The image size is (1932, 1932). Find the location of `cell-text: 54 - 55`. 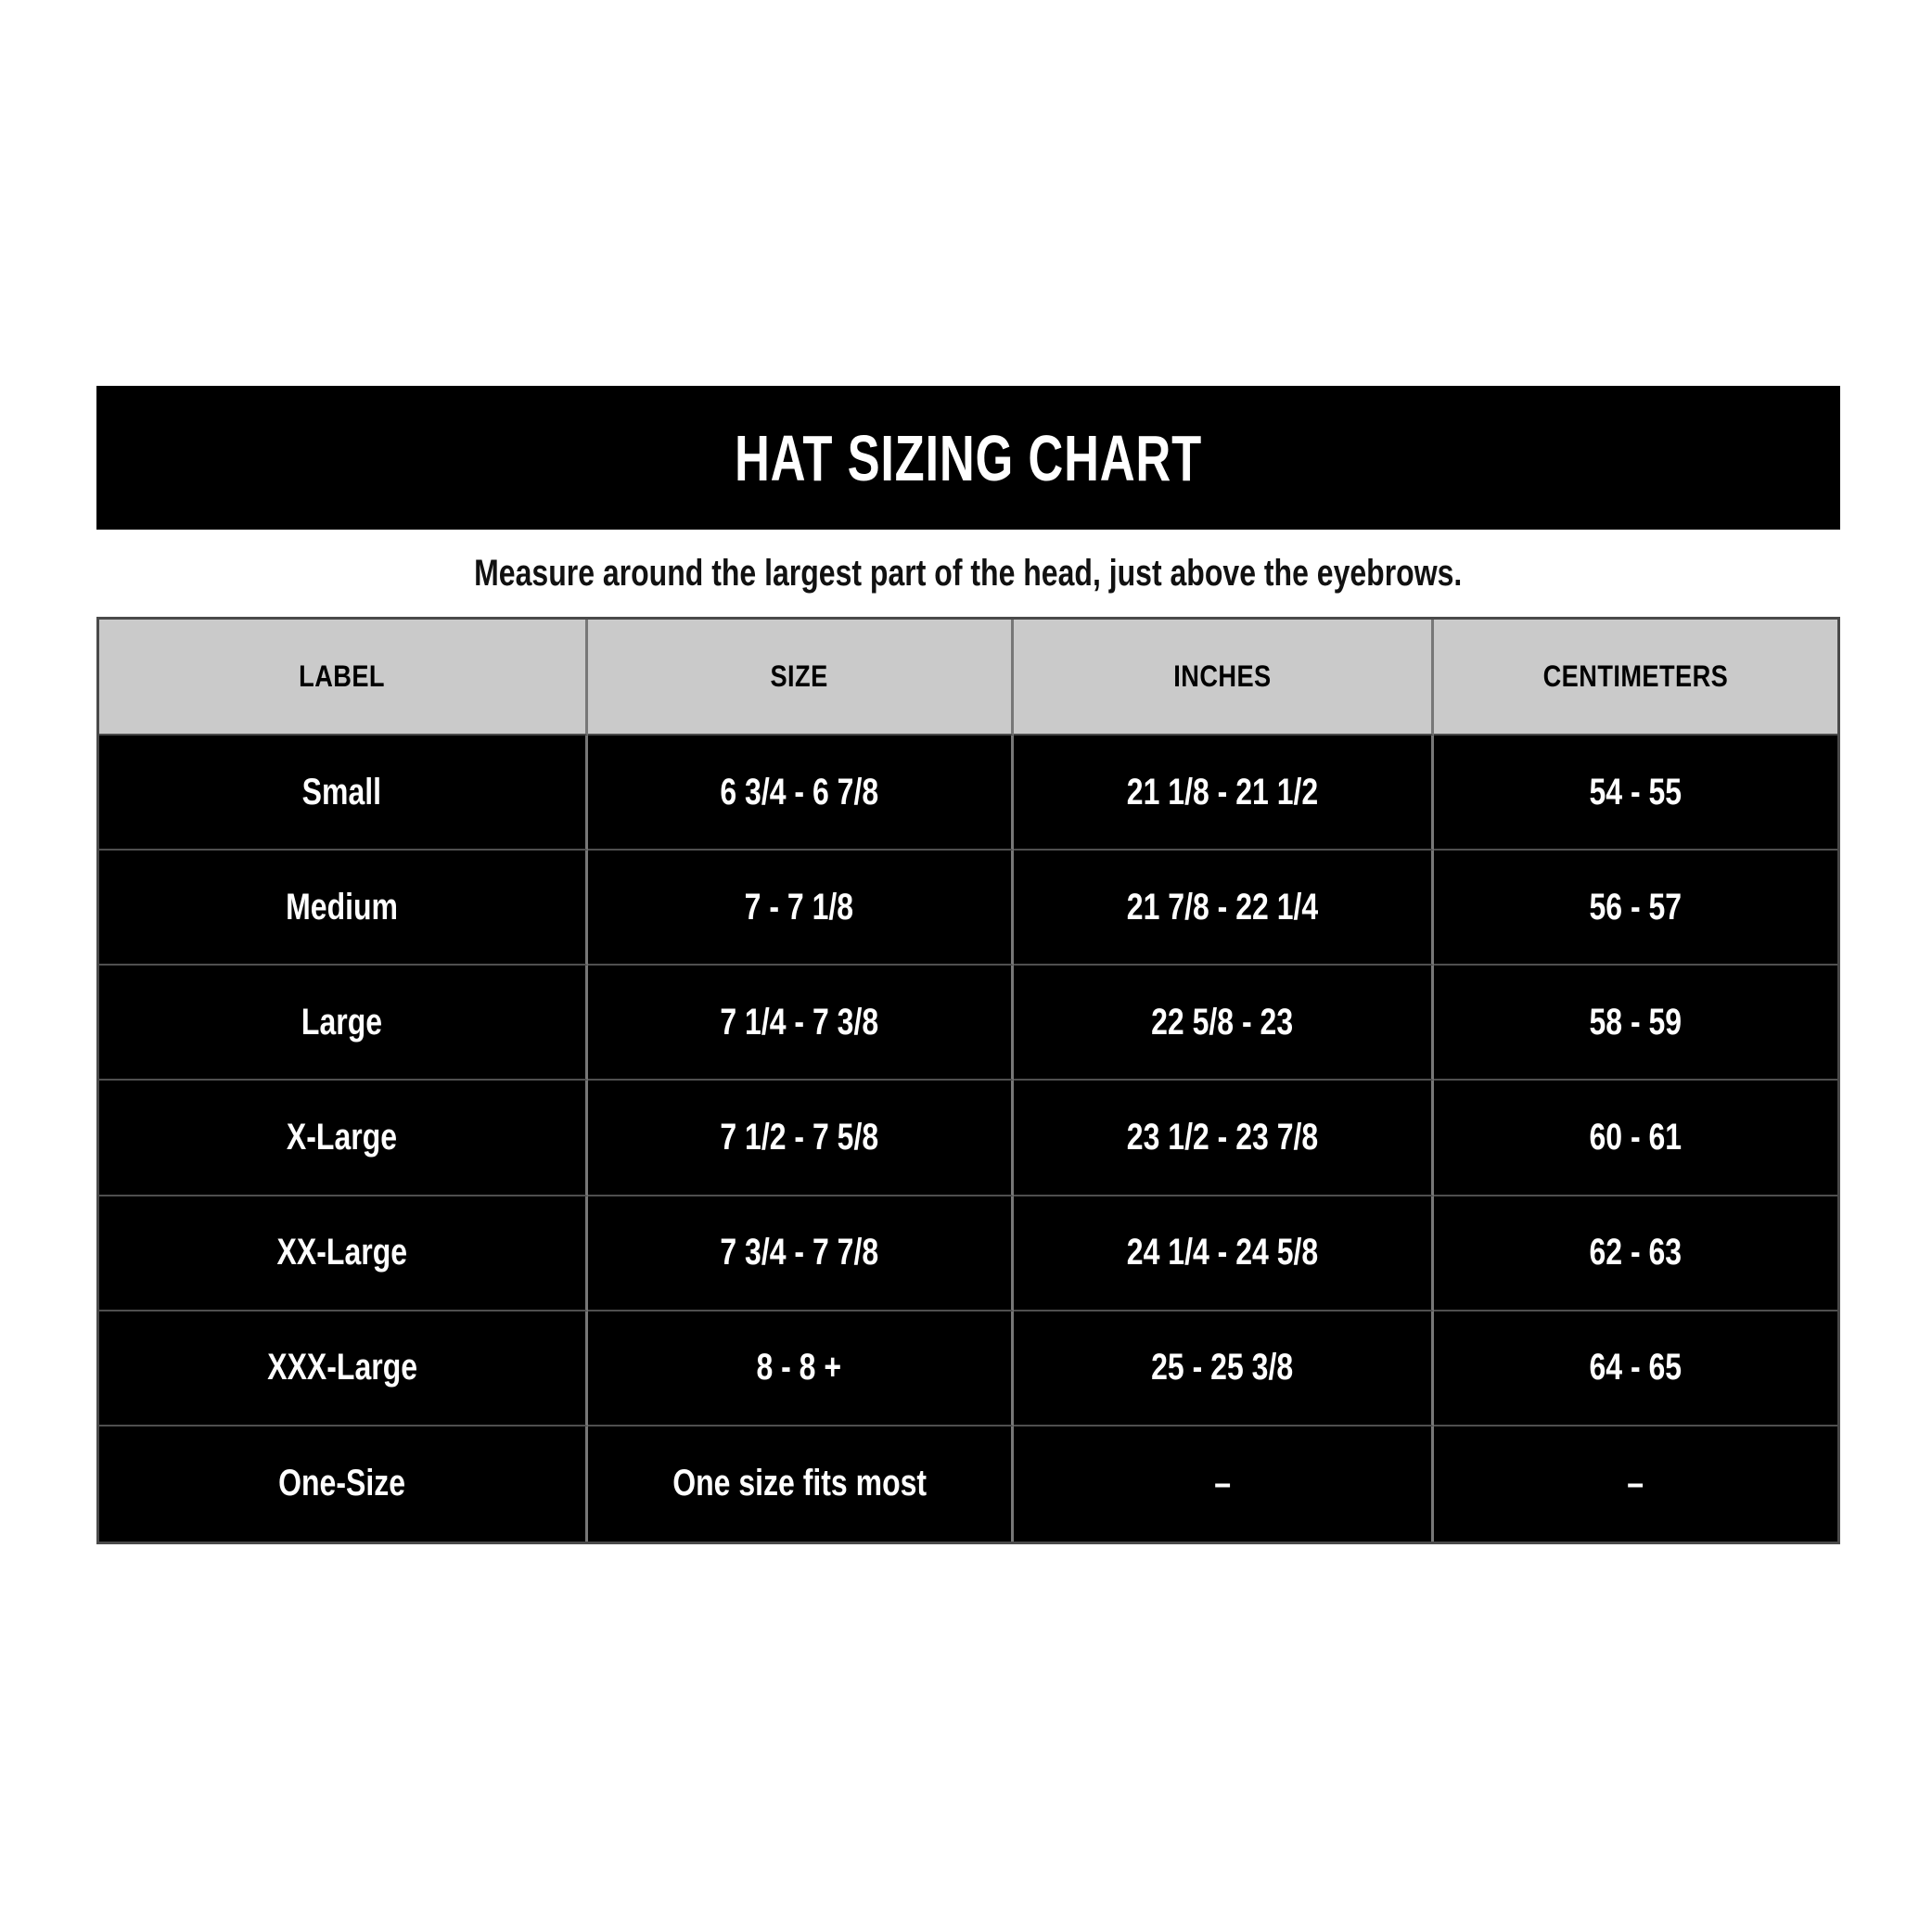

cell-text: 54 - 55 is located at coordinates (1636, 791).